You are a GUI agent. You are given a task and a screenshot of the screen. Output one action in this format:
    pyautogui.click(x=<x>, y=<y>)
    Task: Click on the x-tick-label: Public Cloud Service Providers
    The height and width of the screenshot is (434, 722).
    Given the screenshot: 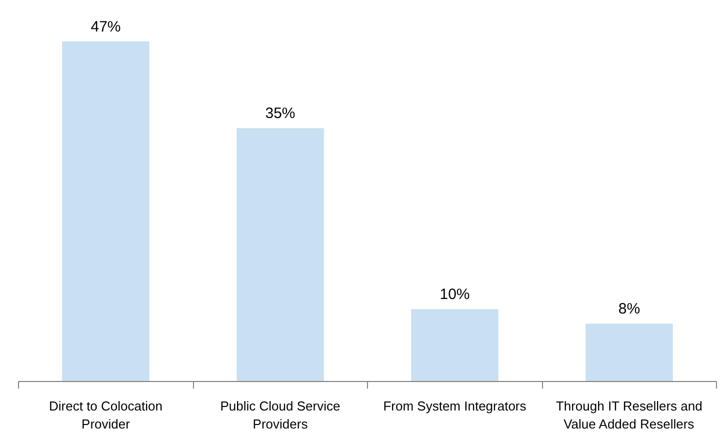 What is the action you would take?
    pyautogui.click(x=280, y=415)
    